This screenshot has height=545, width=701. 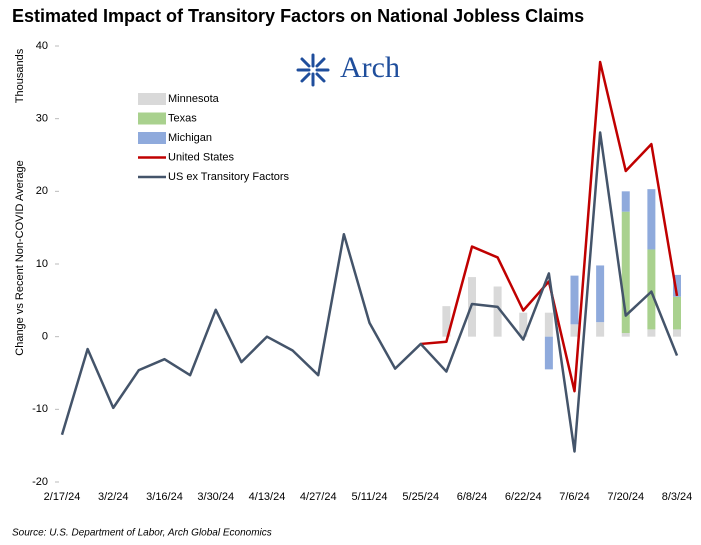 I want to click on y-axis-title: Change vs Recent Non-COVID Average, so click(x=20, y=257).